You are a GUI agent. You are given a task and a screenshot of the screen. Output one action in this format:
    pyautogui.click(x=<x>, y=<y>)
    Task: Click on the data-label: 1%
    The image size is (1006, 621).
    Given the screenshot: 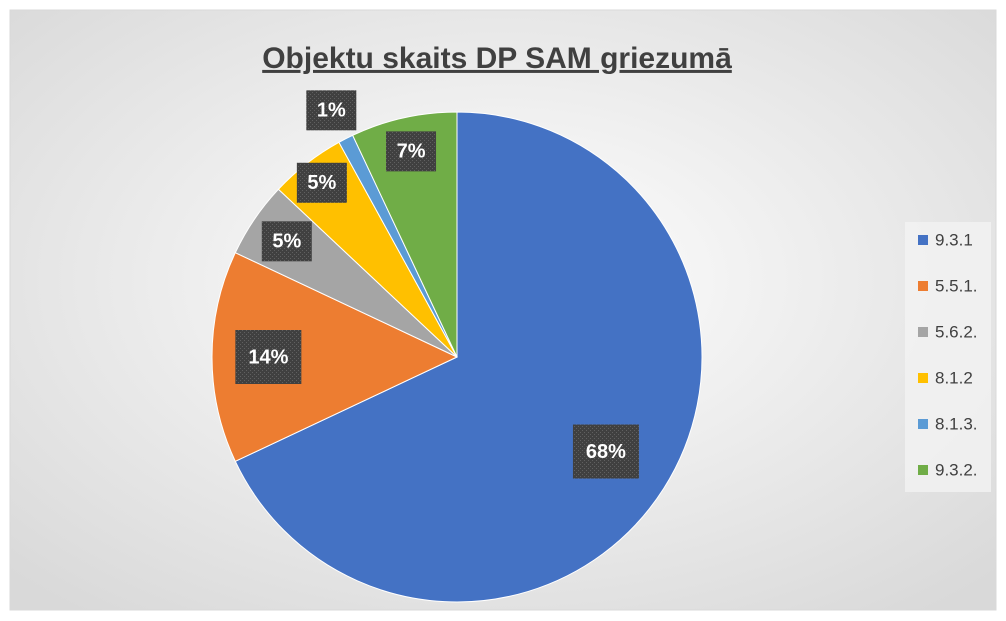 What is the action you would take?
    pyautogui.click(x=331, y=111)
    